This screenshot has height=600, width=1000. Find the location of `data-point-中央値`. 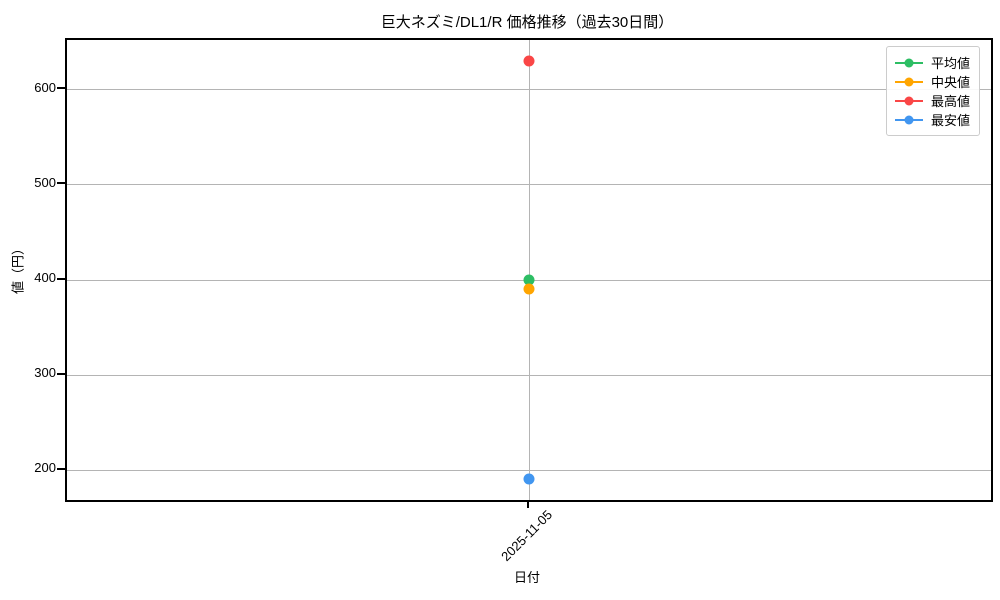

data-point-中央値 is located at coordinates (529, 289).